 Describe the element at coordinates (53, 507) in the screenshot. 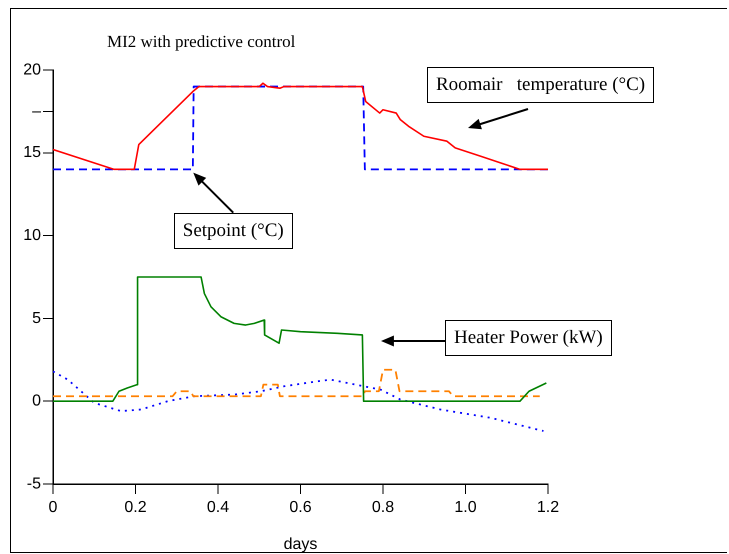

I see `x-tick-label: 0` at that location.